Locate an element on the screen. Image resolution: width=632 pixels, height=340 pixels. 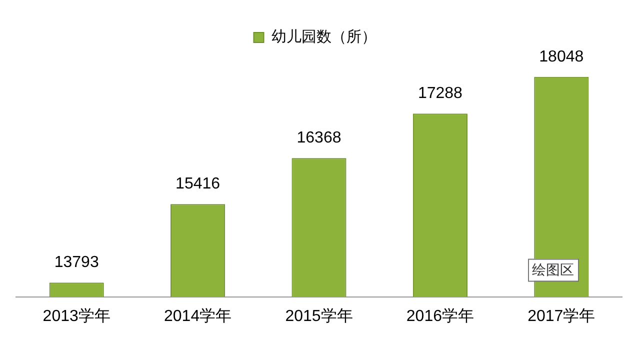
data-label: 16368 is located at coordinates (319, 138).